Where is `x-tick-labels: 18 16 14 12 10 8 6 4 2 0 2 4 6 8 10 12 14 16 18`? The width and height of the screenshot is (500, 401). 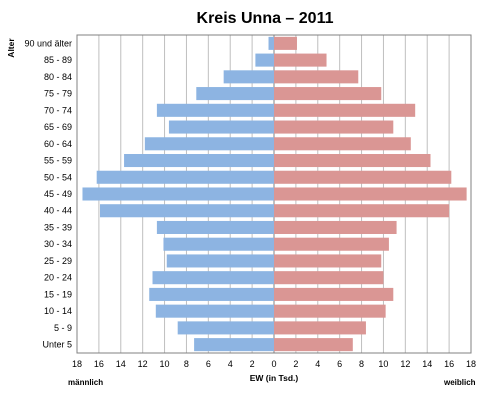 x-tick-labels: 18 16 14 12 10 8 6 4 2 0 2 4 6 8 10 12 14 16 18 is located at coordinates (274, 364).